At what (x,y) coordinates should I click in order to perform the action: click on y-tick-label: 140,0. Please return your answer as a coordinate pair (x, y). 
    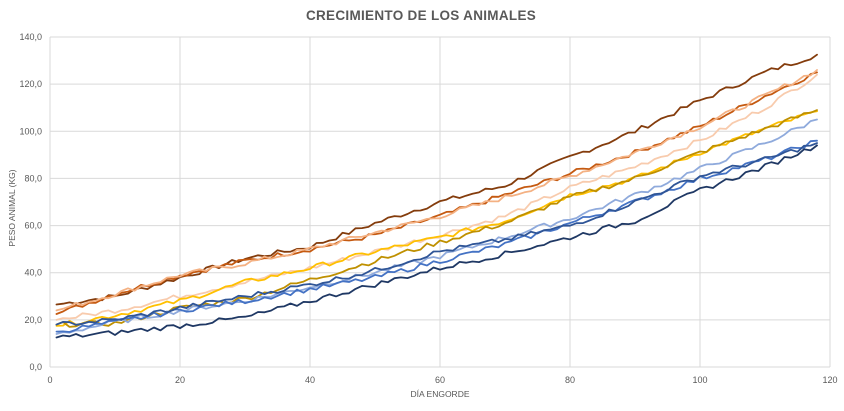
    Looking at the image, I should click on (30, 37).